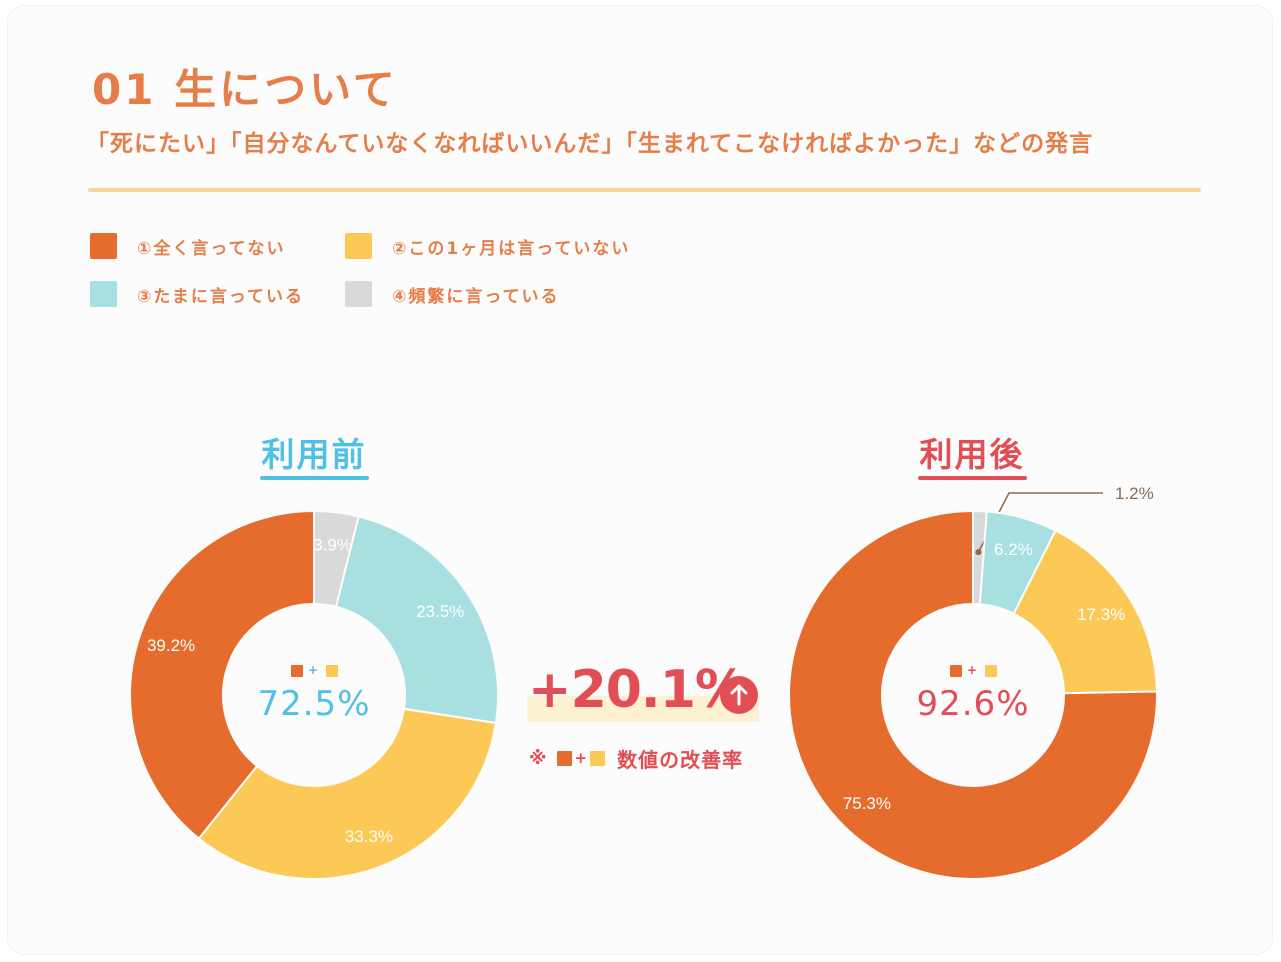 Image resolution: width=1281 pixels, height=962 pixels. I want to click on after-slice-zenku, so click(973, 694).